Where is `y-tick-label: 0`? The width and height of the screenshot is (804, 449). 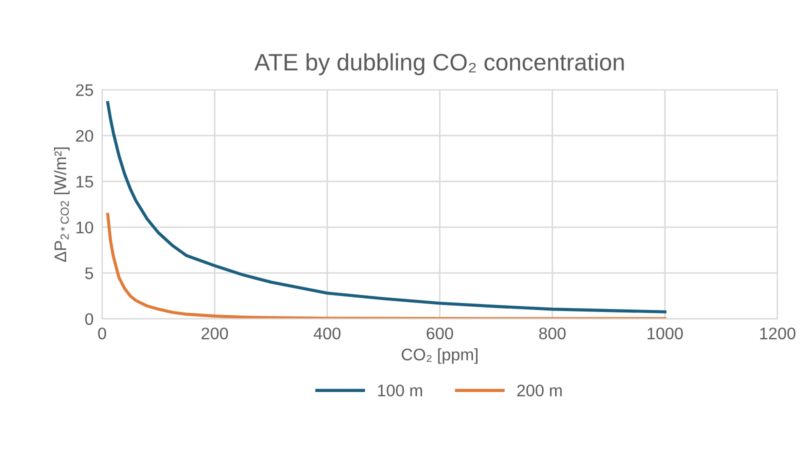 y-tick-label: 0 is located at coordinates (89, 319).